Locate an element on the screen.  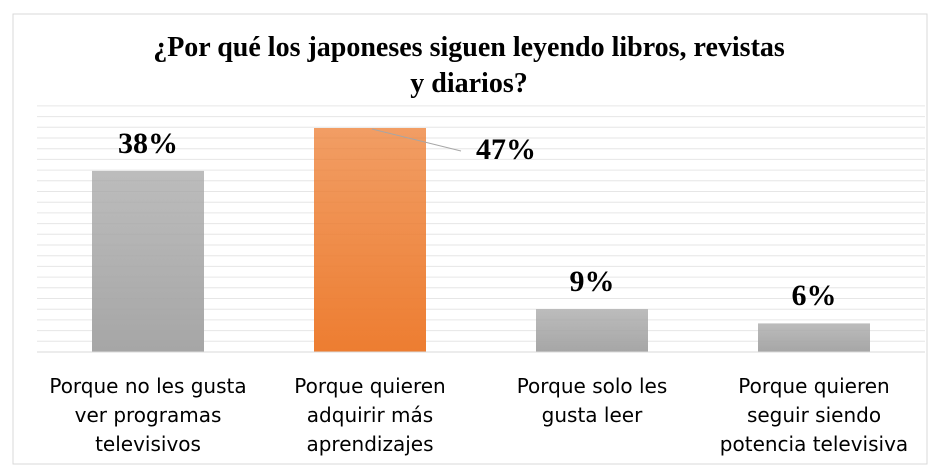
value-label: 6% is located at coordinates (814, 296).